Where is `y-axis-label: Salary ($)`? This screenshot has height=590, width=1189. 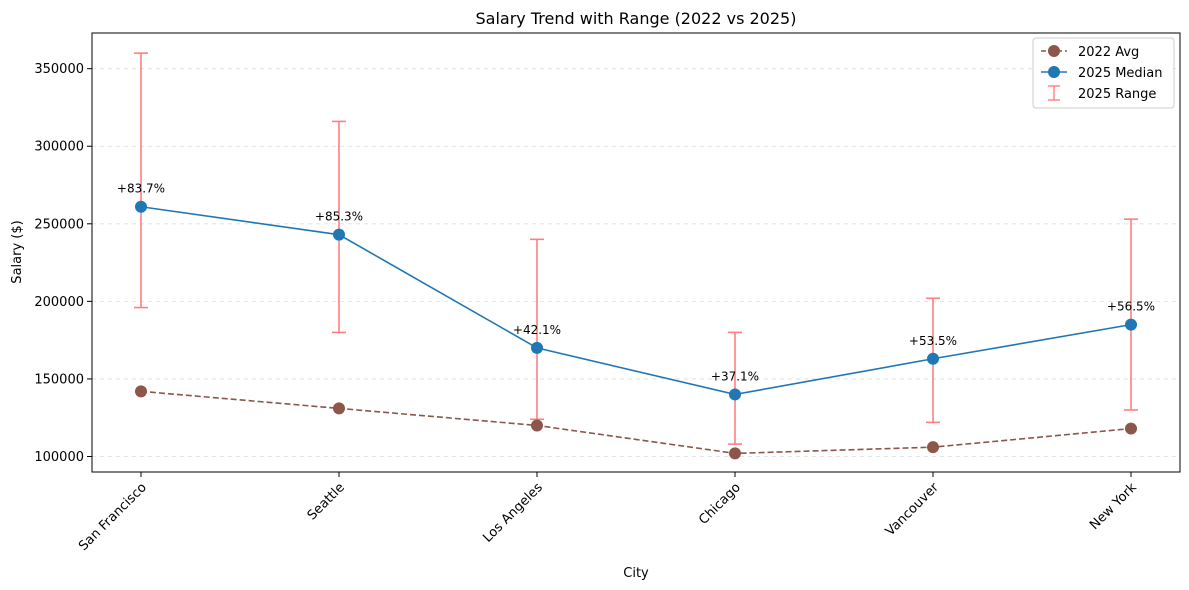
y-axis-label: Salary ($) is located at coordinates (17, 251).